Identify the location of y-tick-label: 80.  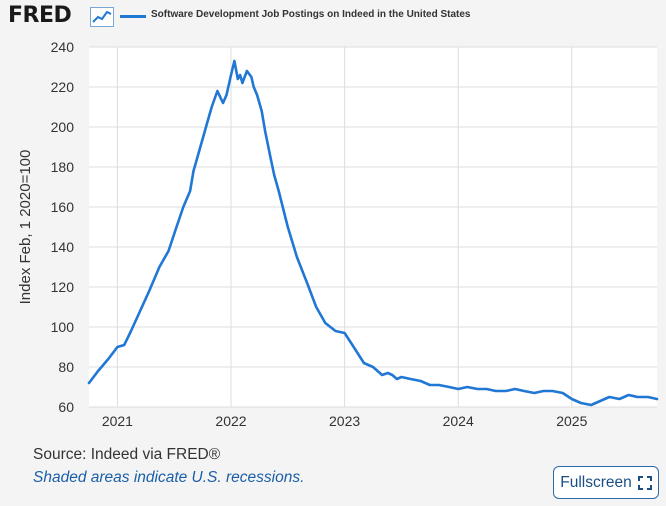
(66, 367).